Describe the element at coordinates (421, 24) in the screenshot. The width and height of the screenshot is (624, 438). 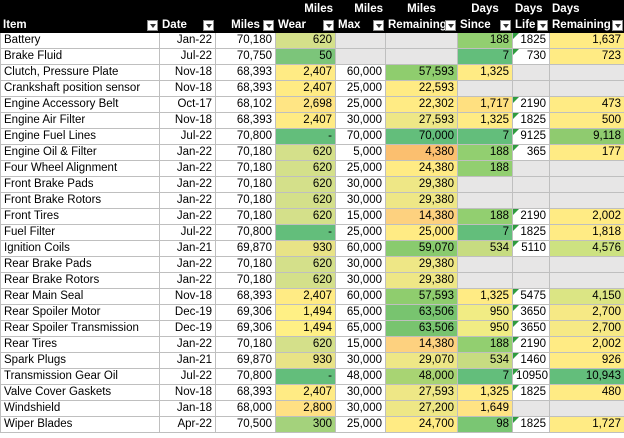
I see `column-header-remaining: Remaining` at that location.